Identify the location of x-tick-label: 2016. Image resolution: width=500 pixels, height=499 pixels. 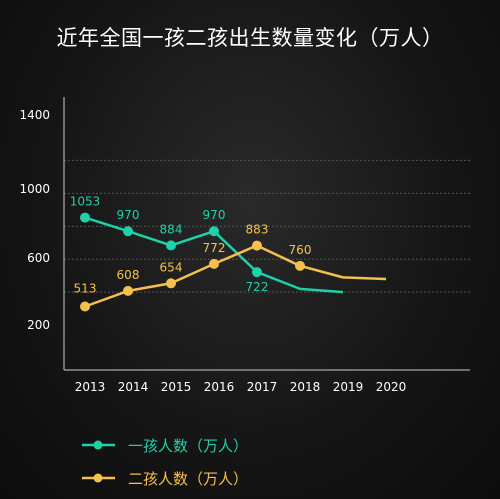
(219, 387).